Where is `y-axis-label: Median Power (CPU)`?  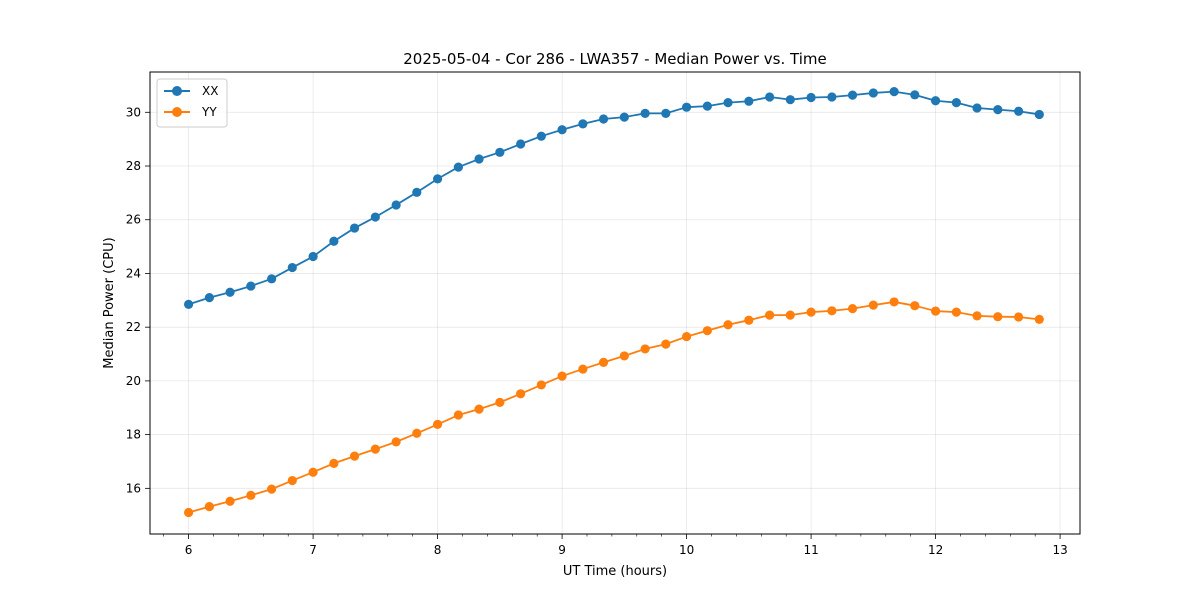 y-axis-label: Median Power (CPU) is located at coordinates (109, 302).